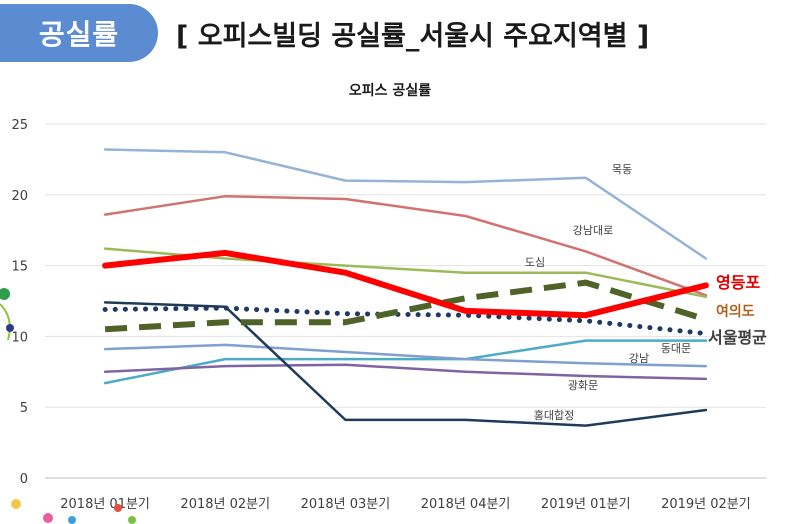 This screenshot has width=798, height=524. What do you see at coordinates (639, 358) in the screenshot?
I see `series-label-강남: 강남` at bounding box center [639, 358].